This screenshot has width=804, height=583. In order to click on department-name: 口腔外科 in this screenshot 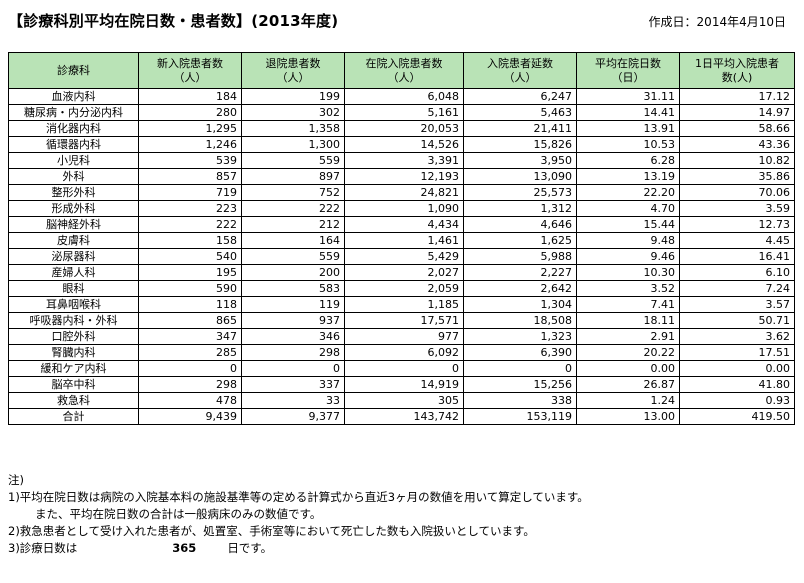, I will do `click(73, 336)`.